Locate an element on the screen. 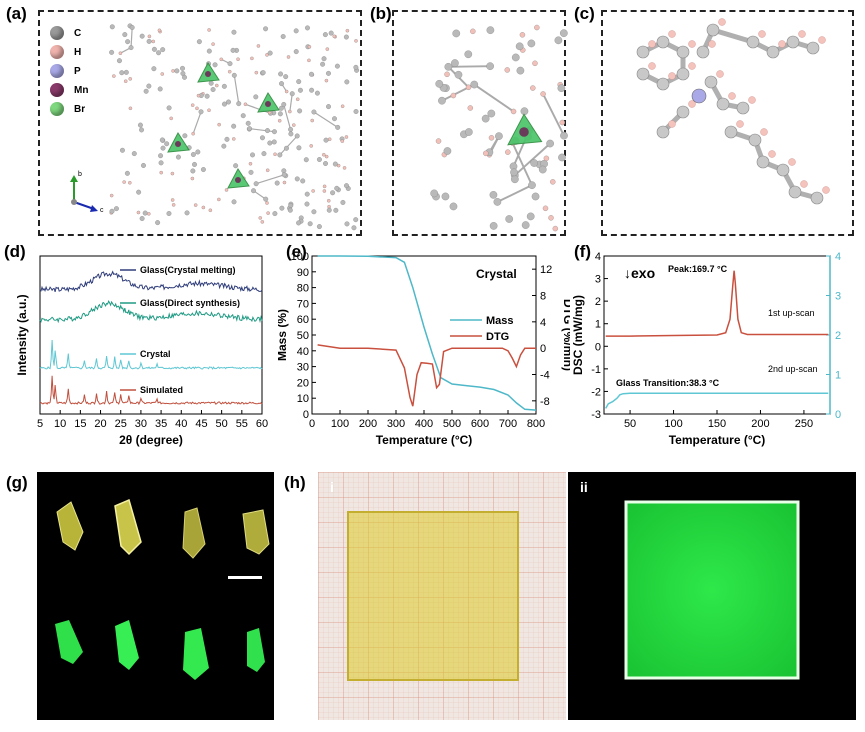  y-tick-label: 3 is located at coordinates (598, 280).